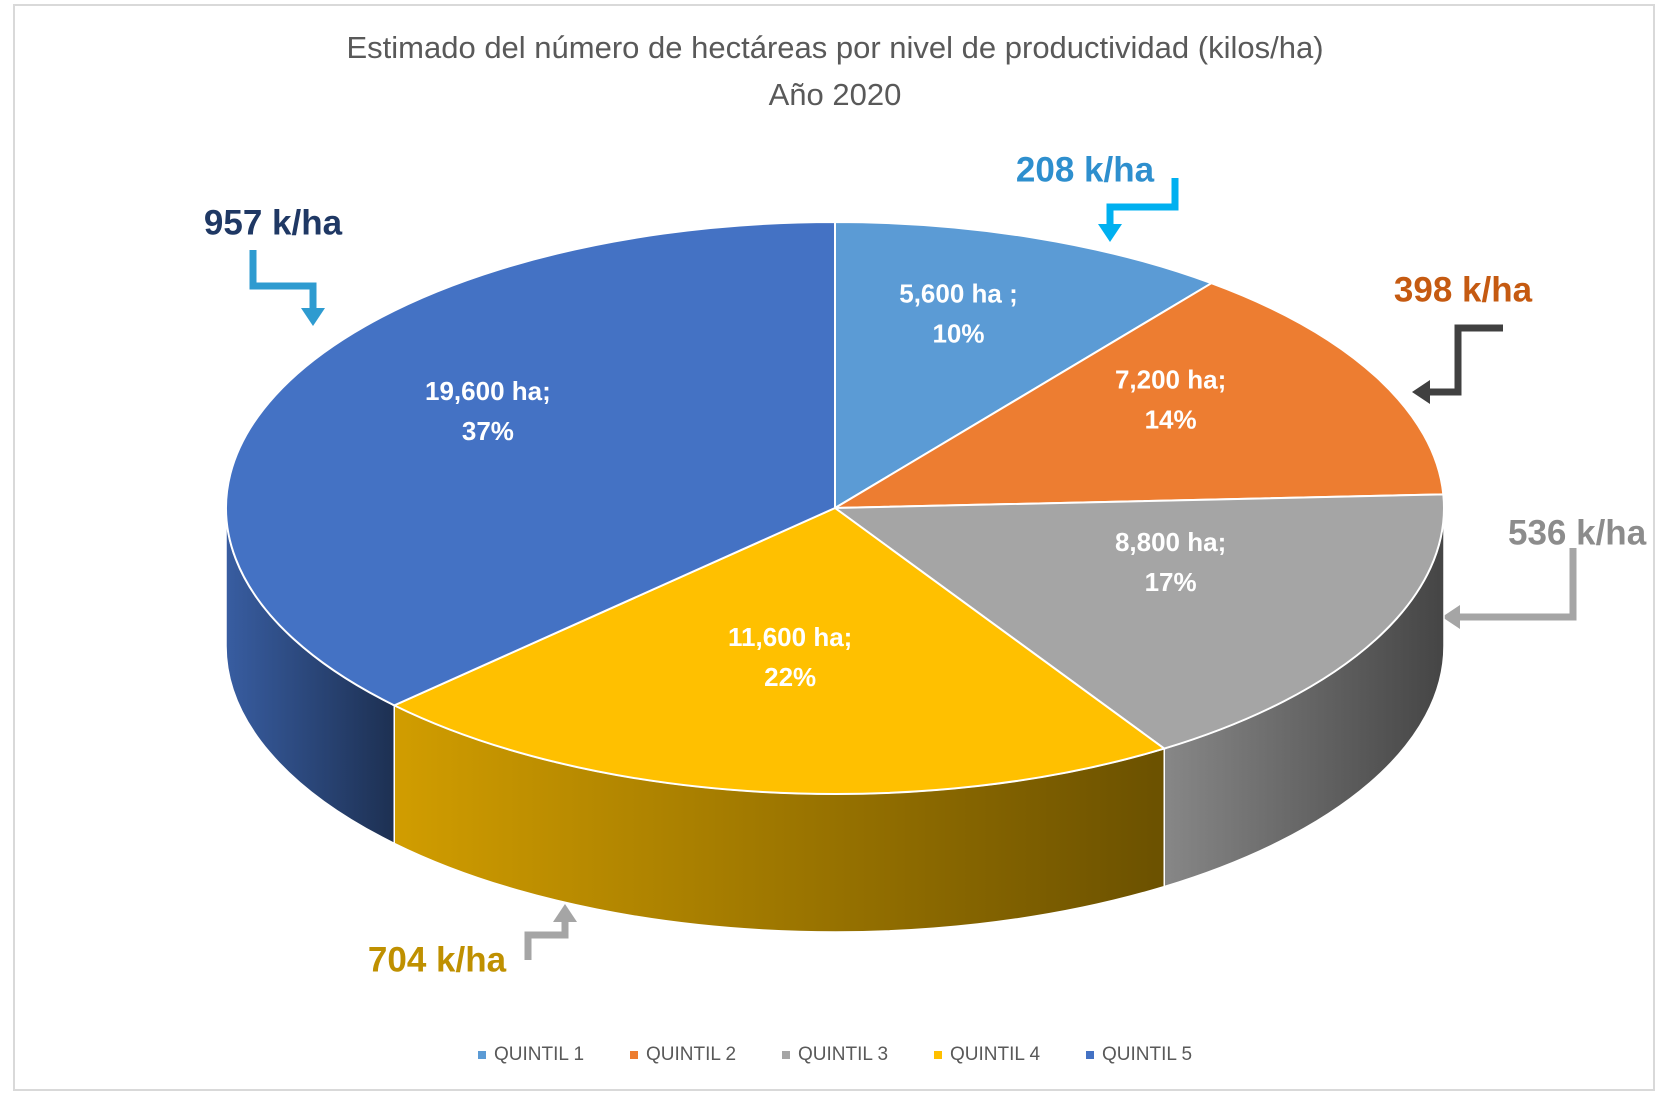 The height and width of the screenshot is (1095, 1660). Describe the element at coordinates (437, 959) in the screenshot. I see `annotation: 704 k/ha` at that location.